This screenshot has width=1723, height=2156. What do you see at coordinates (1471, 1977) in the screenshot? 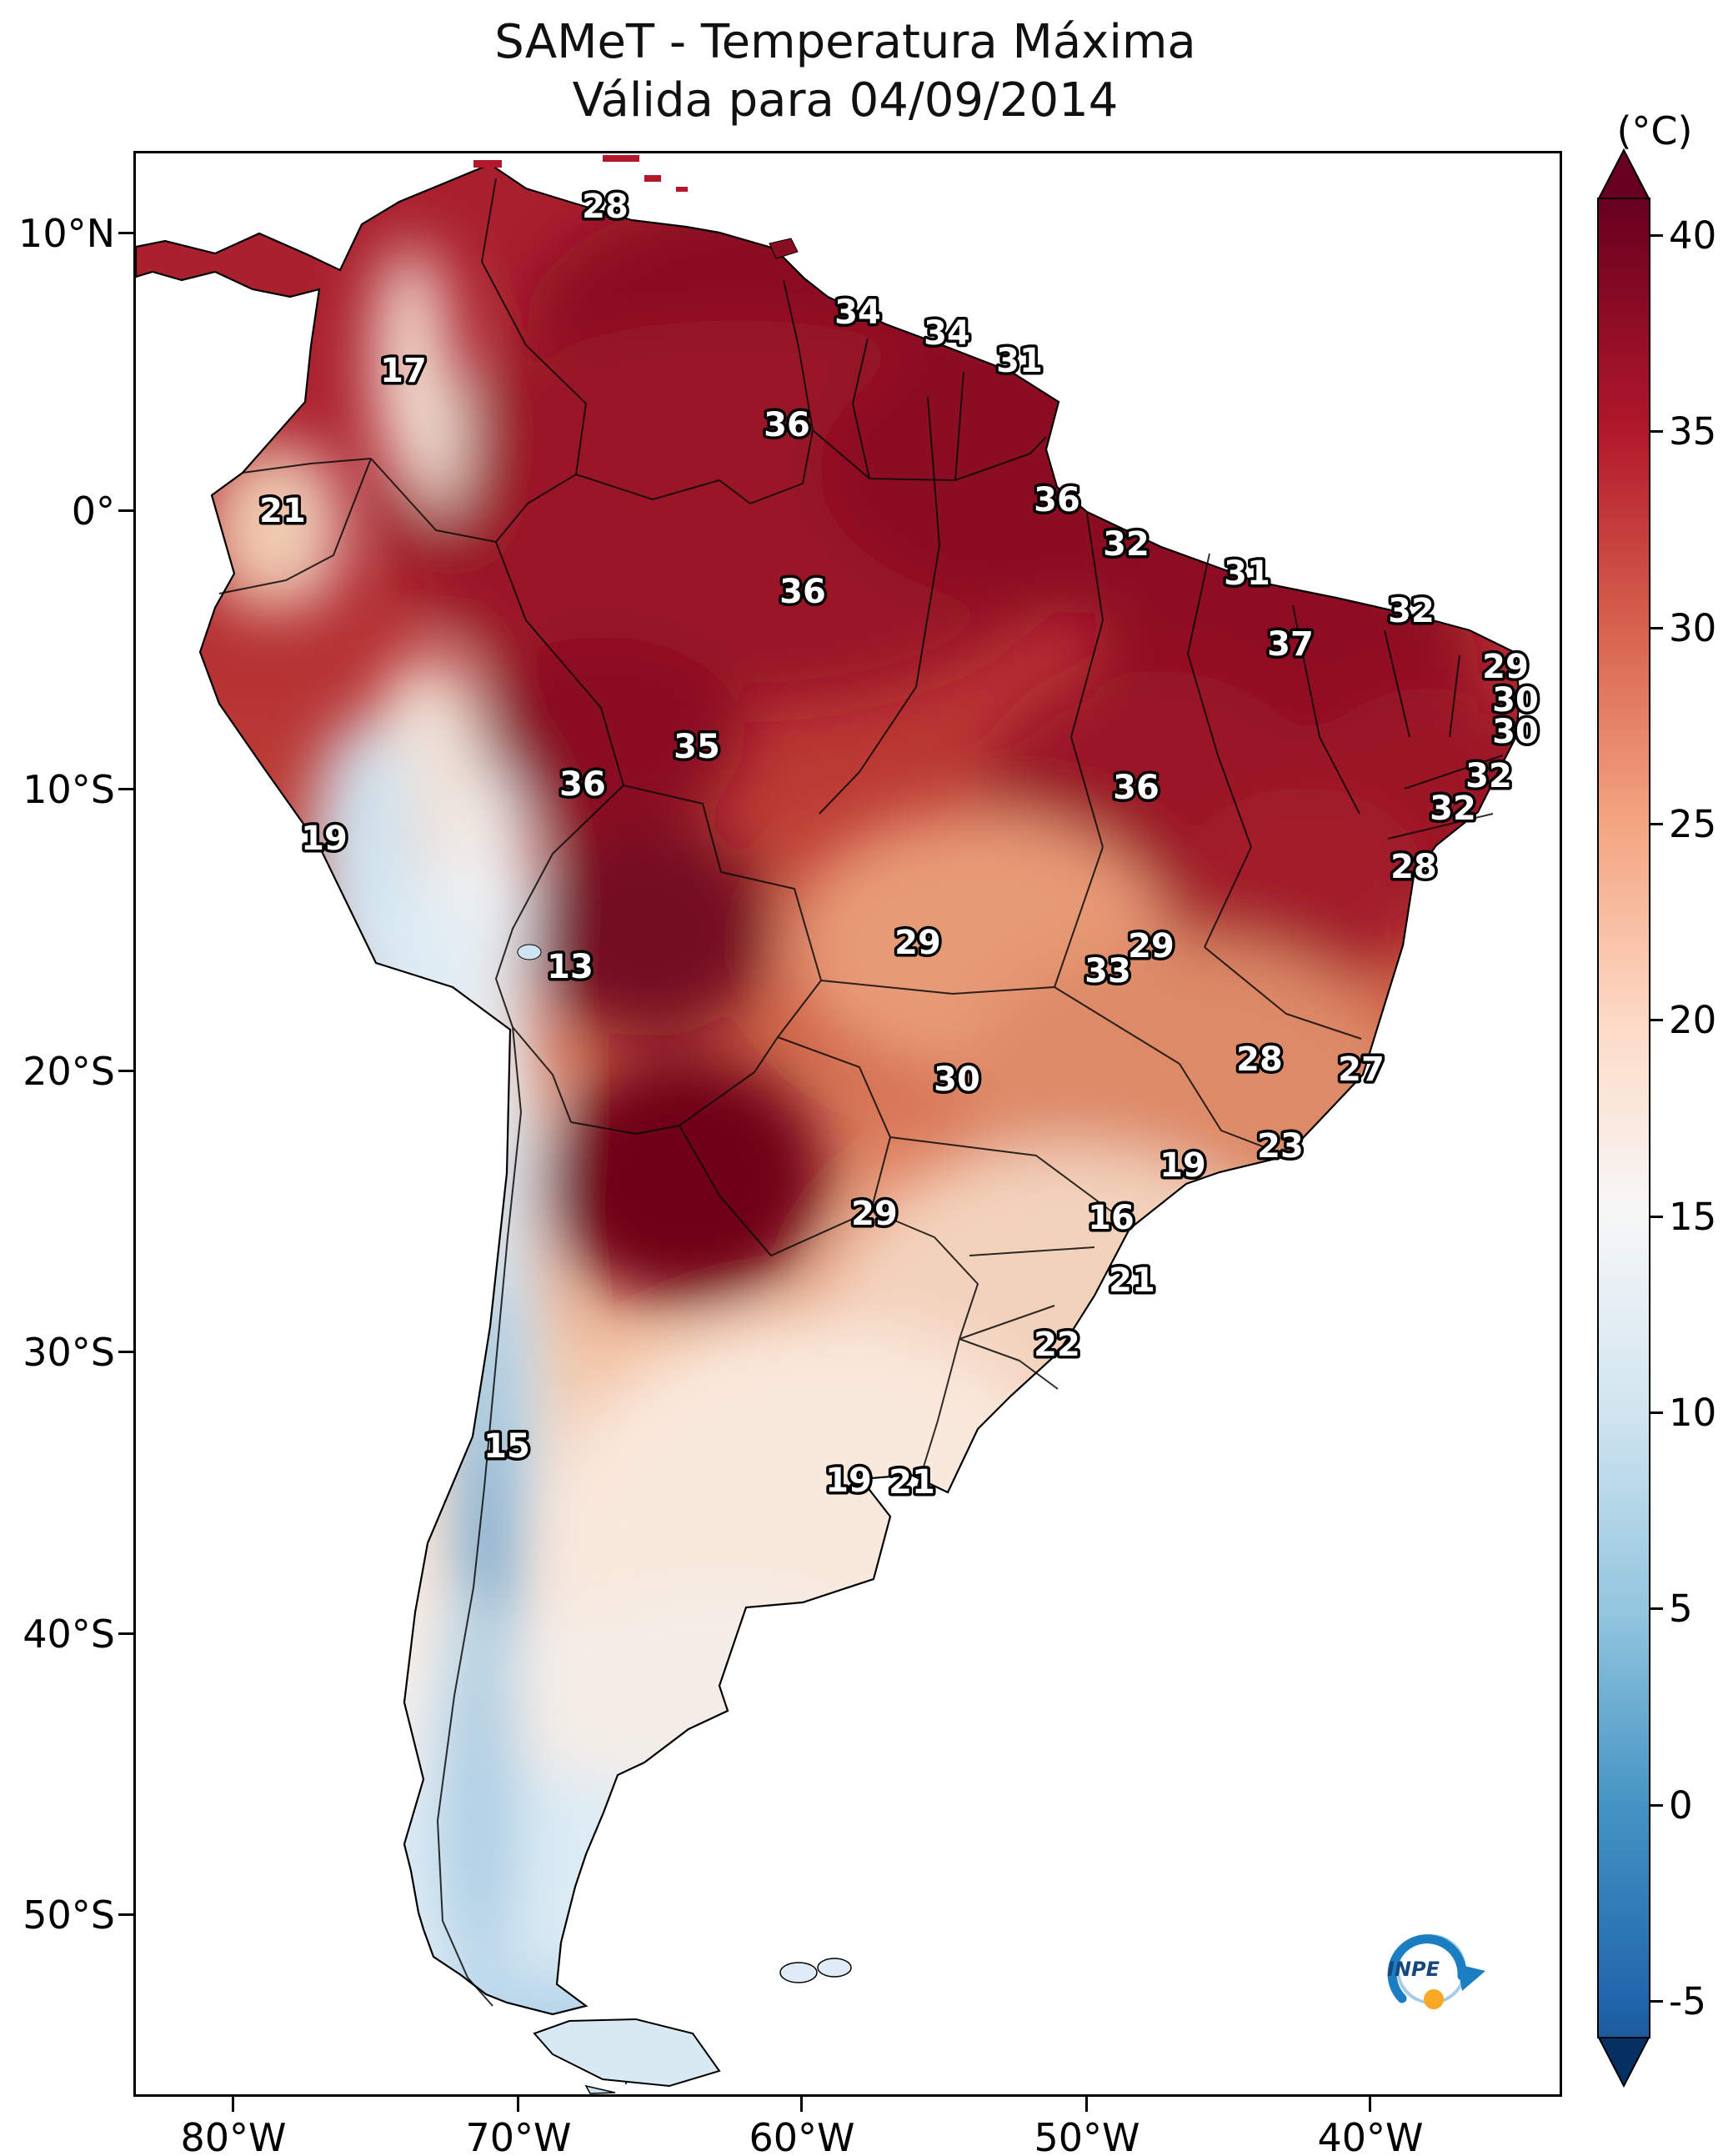
I see `logo-arrowhead-icon` at bounding box center [1471, 1977].